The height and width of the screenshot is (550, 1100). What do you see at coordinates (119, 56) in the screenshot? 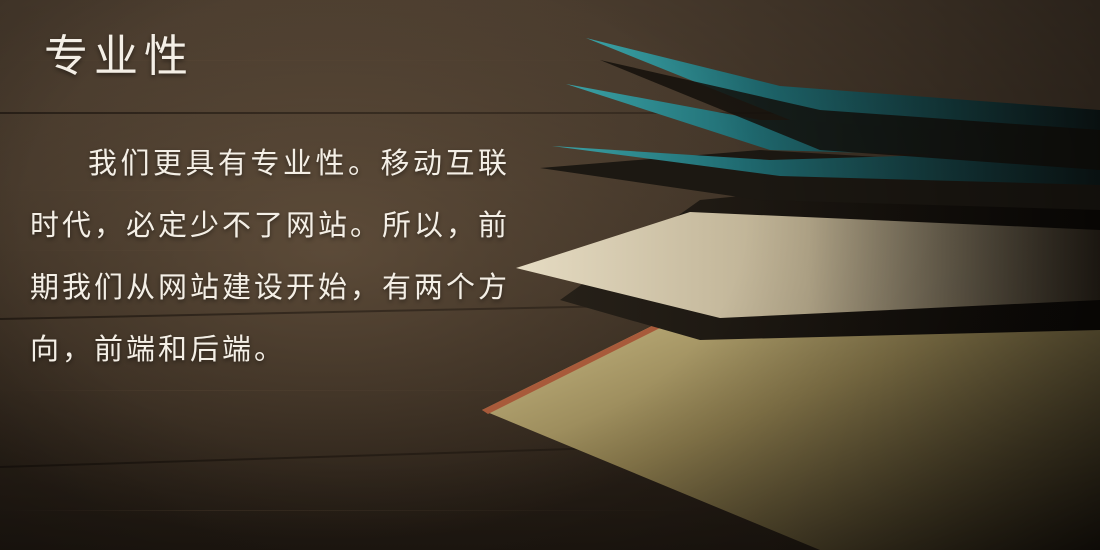
I see `page-title: 专业性` at bounding box center [119, 56].